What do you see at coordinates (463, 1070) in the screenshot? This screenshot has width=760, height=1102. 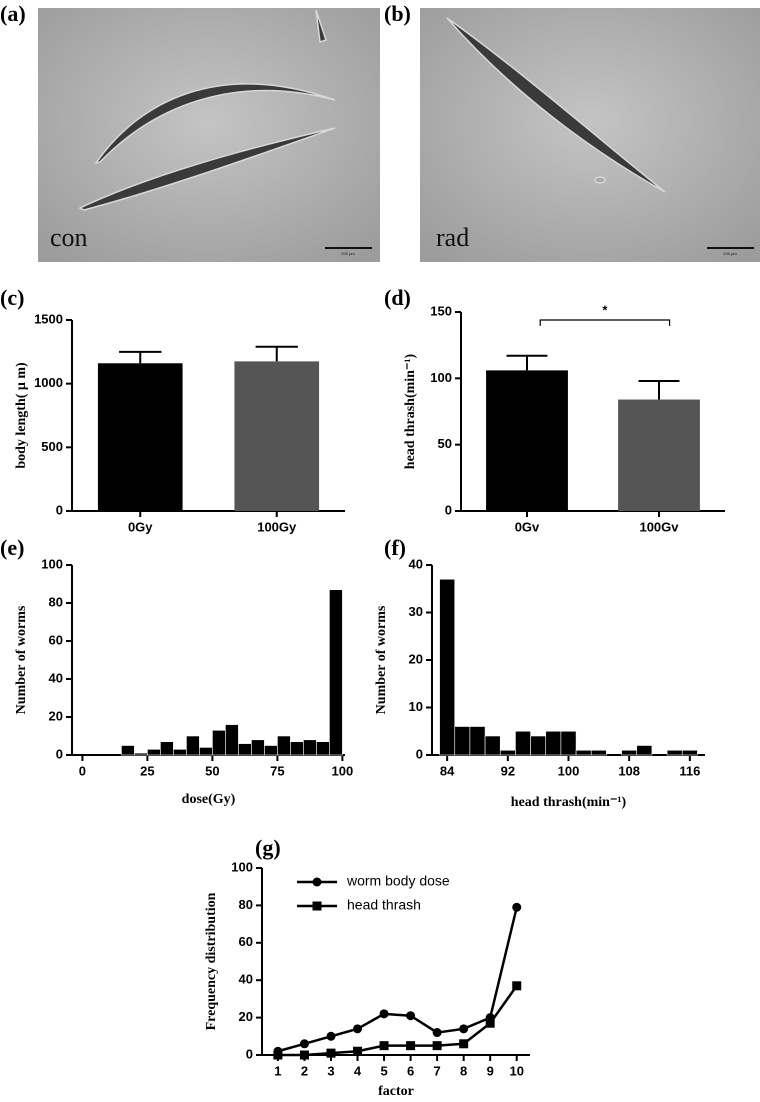 I see `x-tick-label: 8` at bounding box center [463, 1070].